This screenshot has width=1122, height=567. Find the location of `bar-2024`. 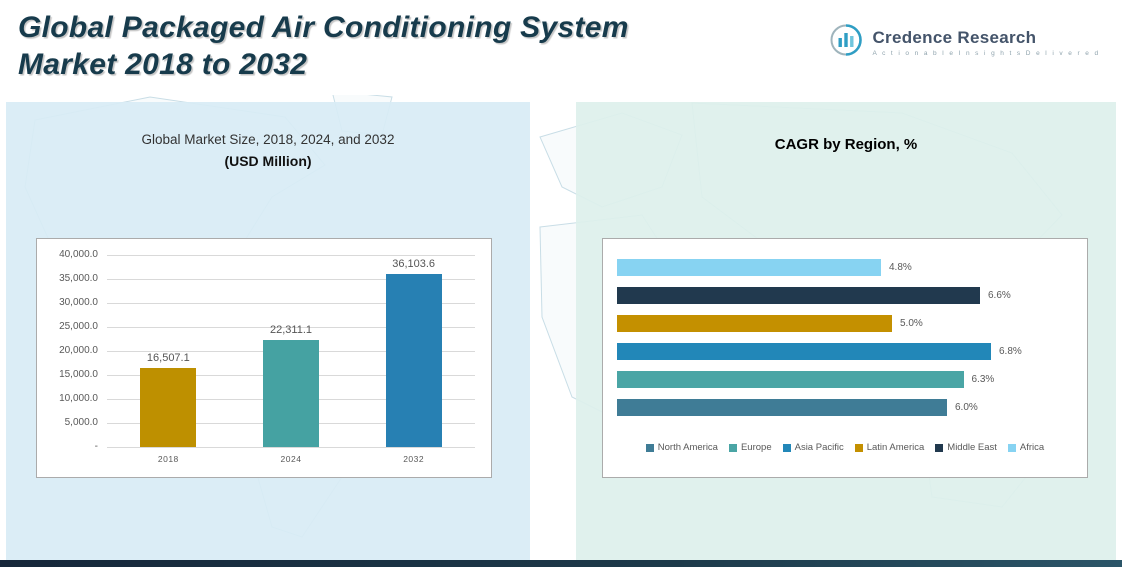

bar-2024 is located at coordinates (291, 393).